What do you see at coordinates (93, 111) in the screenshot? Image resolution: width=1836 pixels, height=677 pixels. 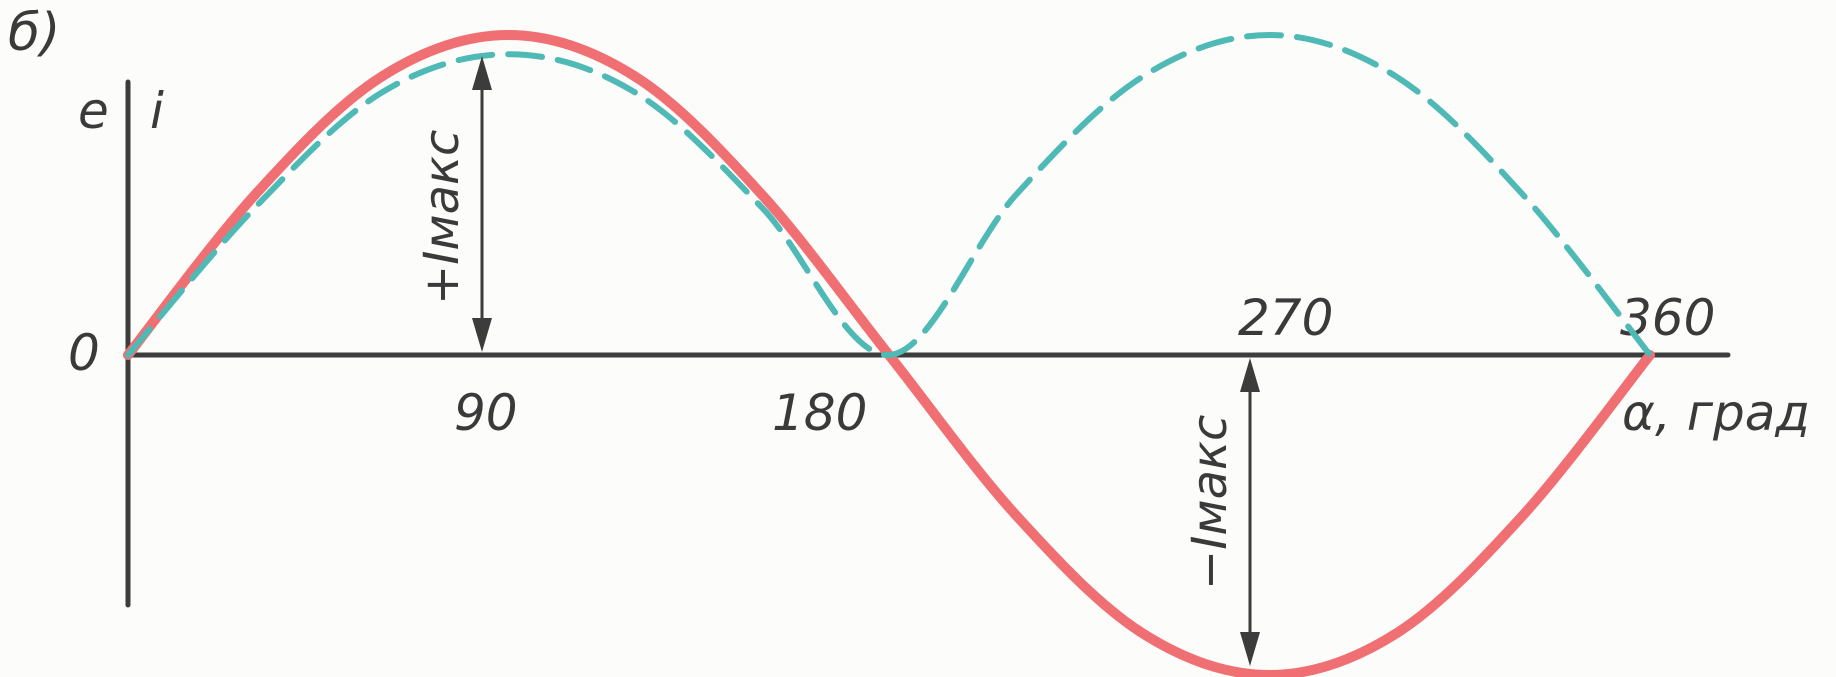 I see `y-axis-label-e: e` at bounding box center [93, 111].